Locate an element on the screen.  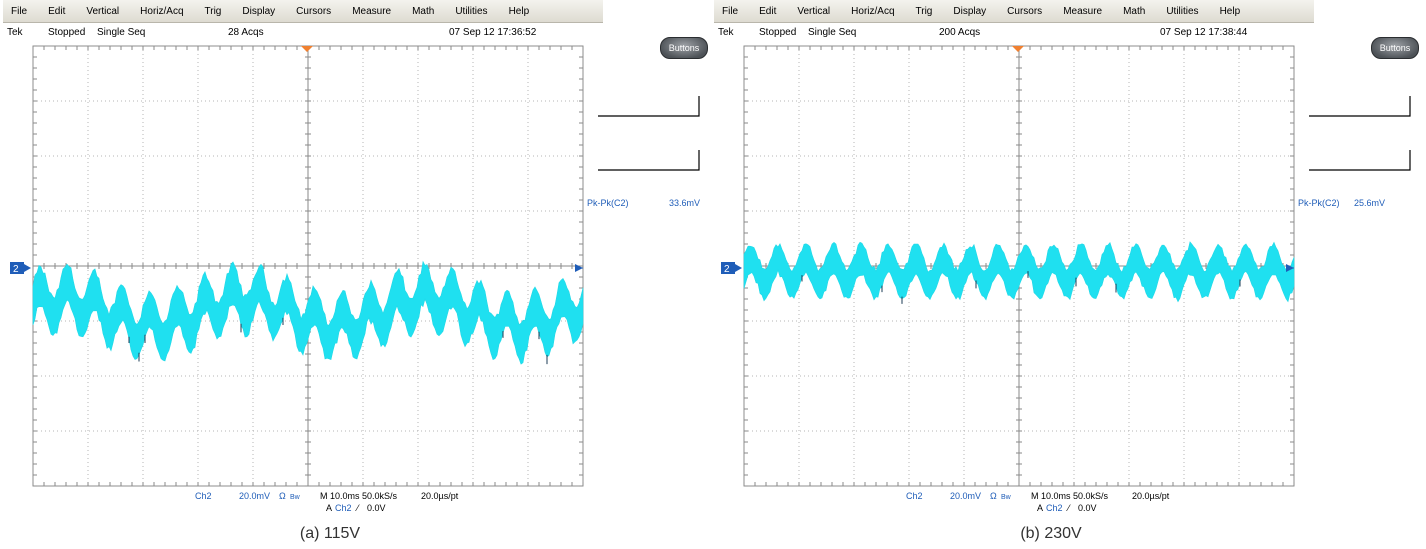
timestamp: 07 Sep 12 17:38:44 is located at coordinates (1204, 32).